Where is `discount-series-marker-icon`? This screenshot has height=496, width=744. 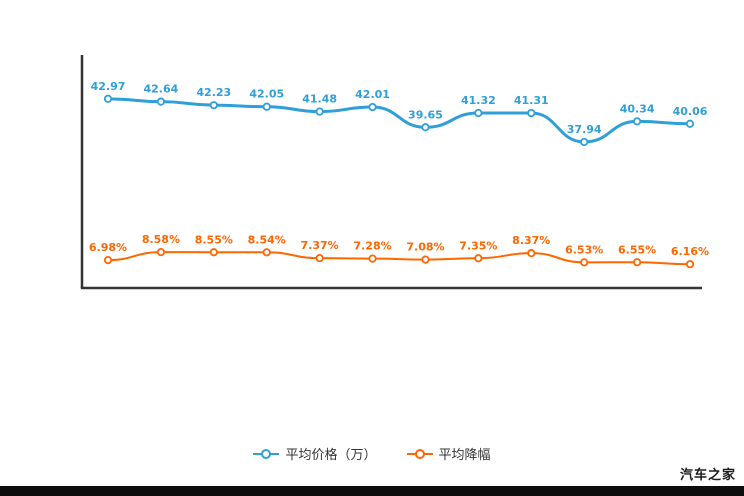 discount-series-marker-icon is located at coordinates (419, 453).